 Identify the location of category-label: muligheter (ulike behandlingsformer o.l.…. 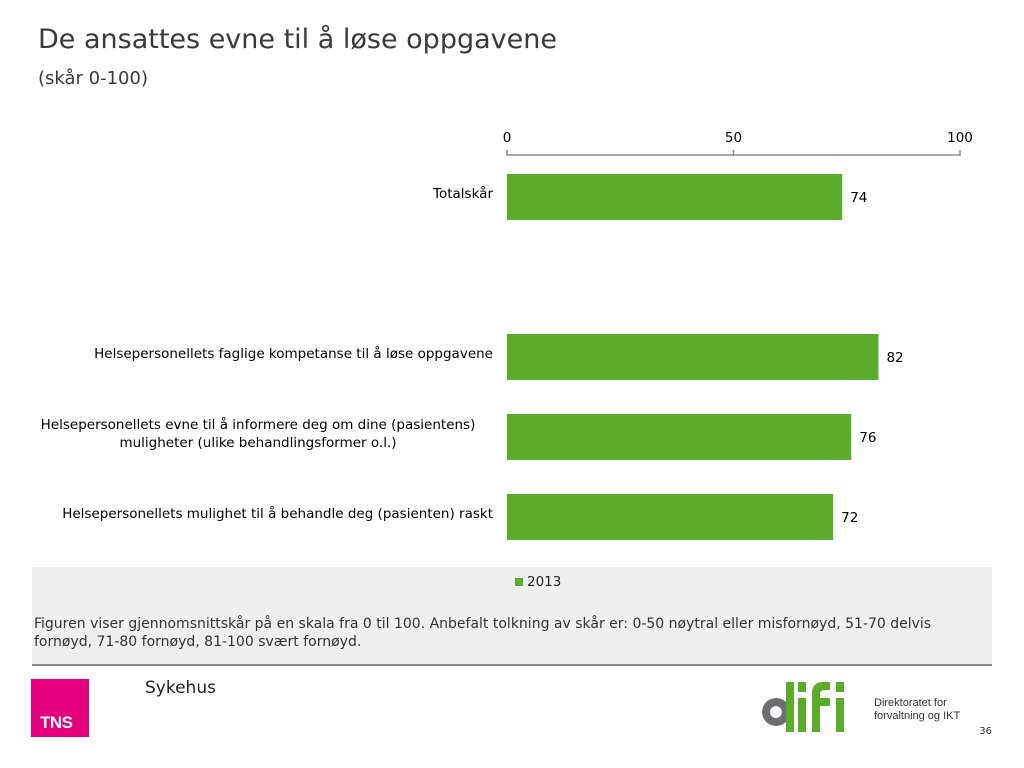
(257, 443).